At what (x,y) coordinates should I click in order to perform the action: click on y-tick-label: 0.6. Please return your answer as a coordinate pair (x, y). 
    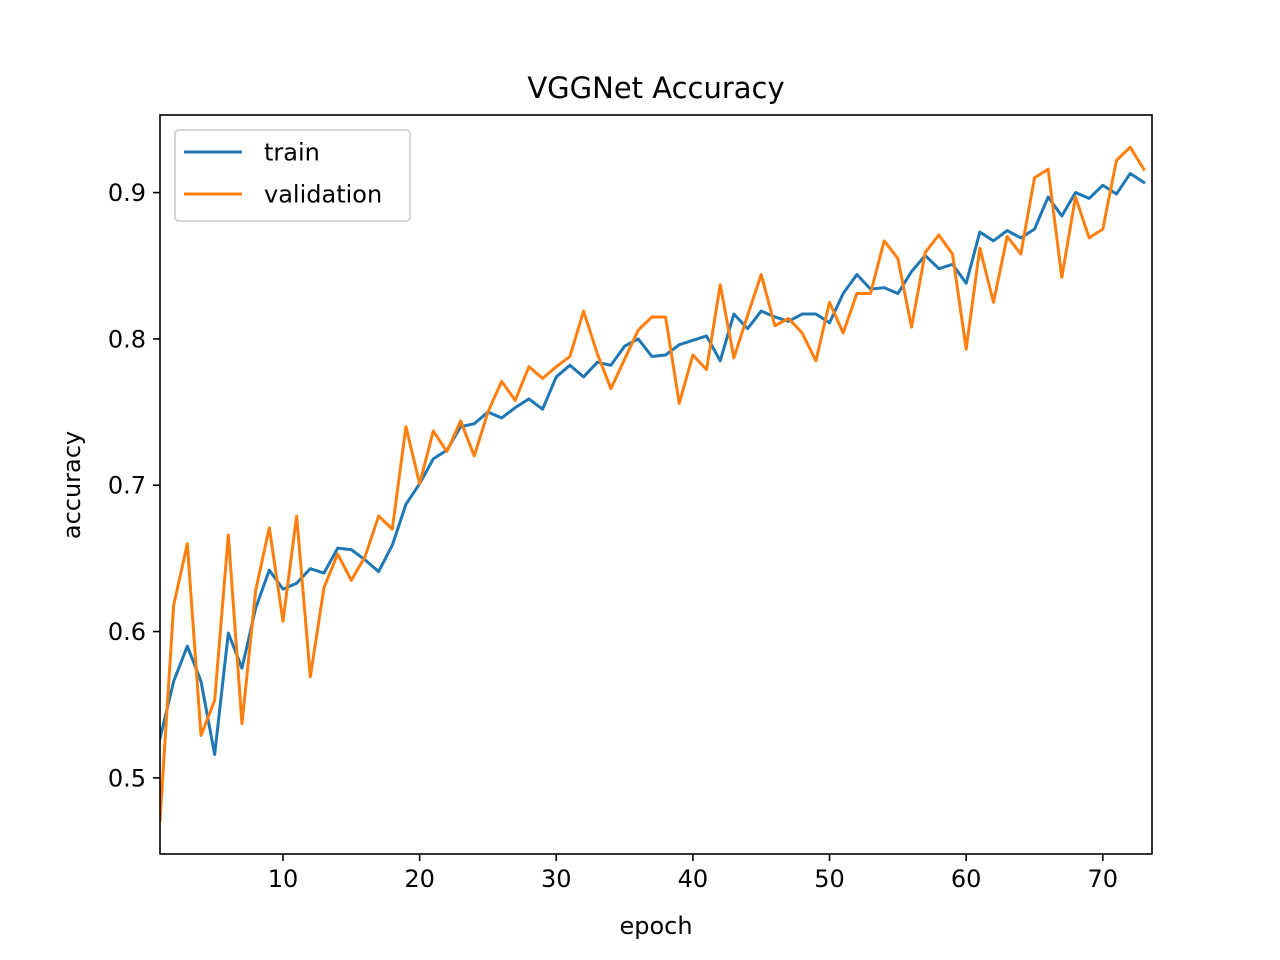
    Looking at the image, I should click on (127, 632).